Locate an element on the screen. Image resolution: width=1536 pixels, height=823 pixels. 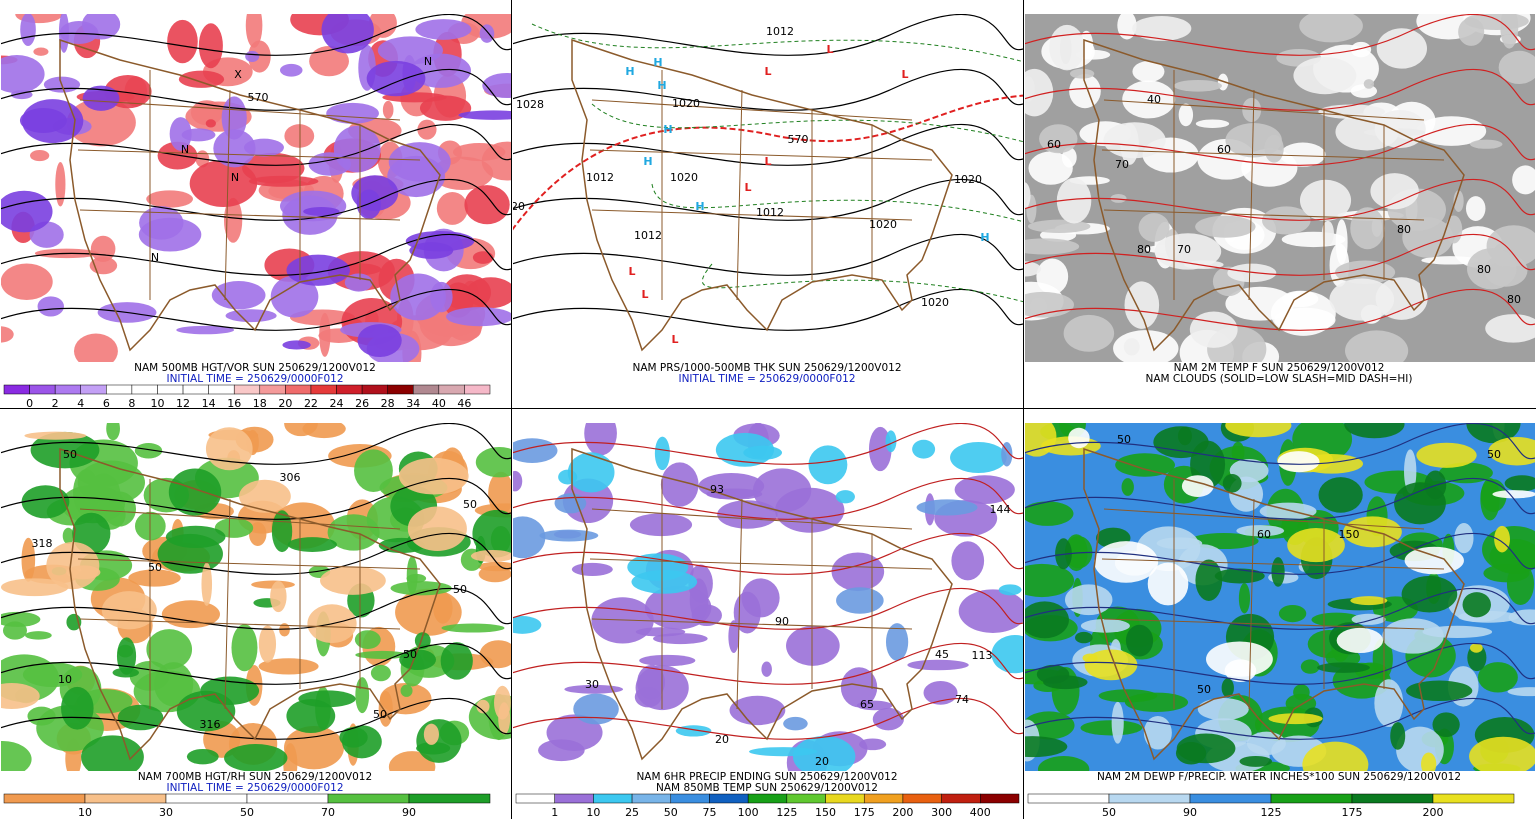
colorbar-label: 10 is located at coordinates (85, 812).